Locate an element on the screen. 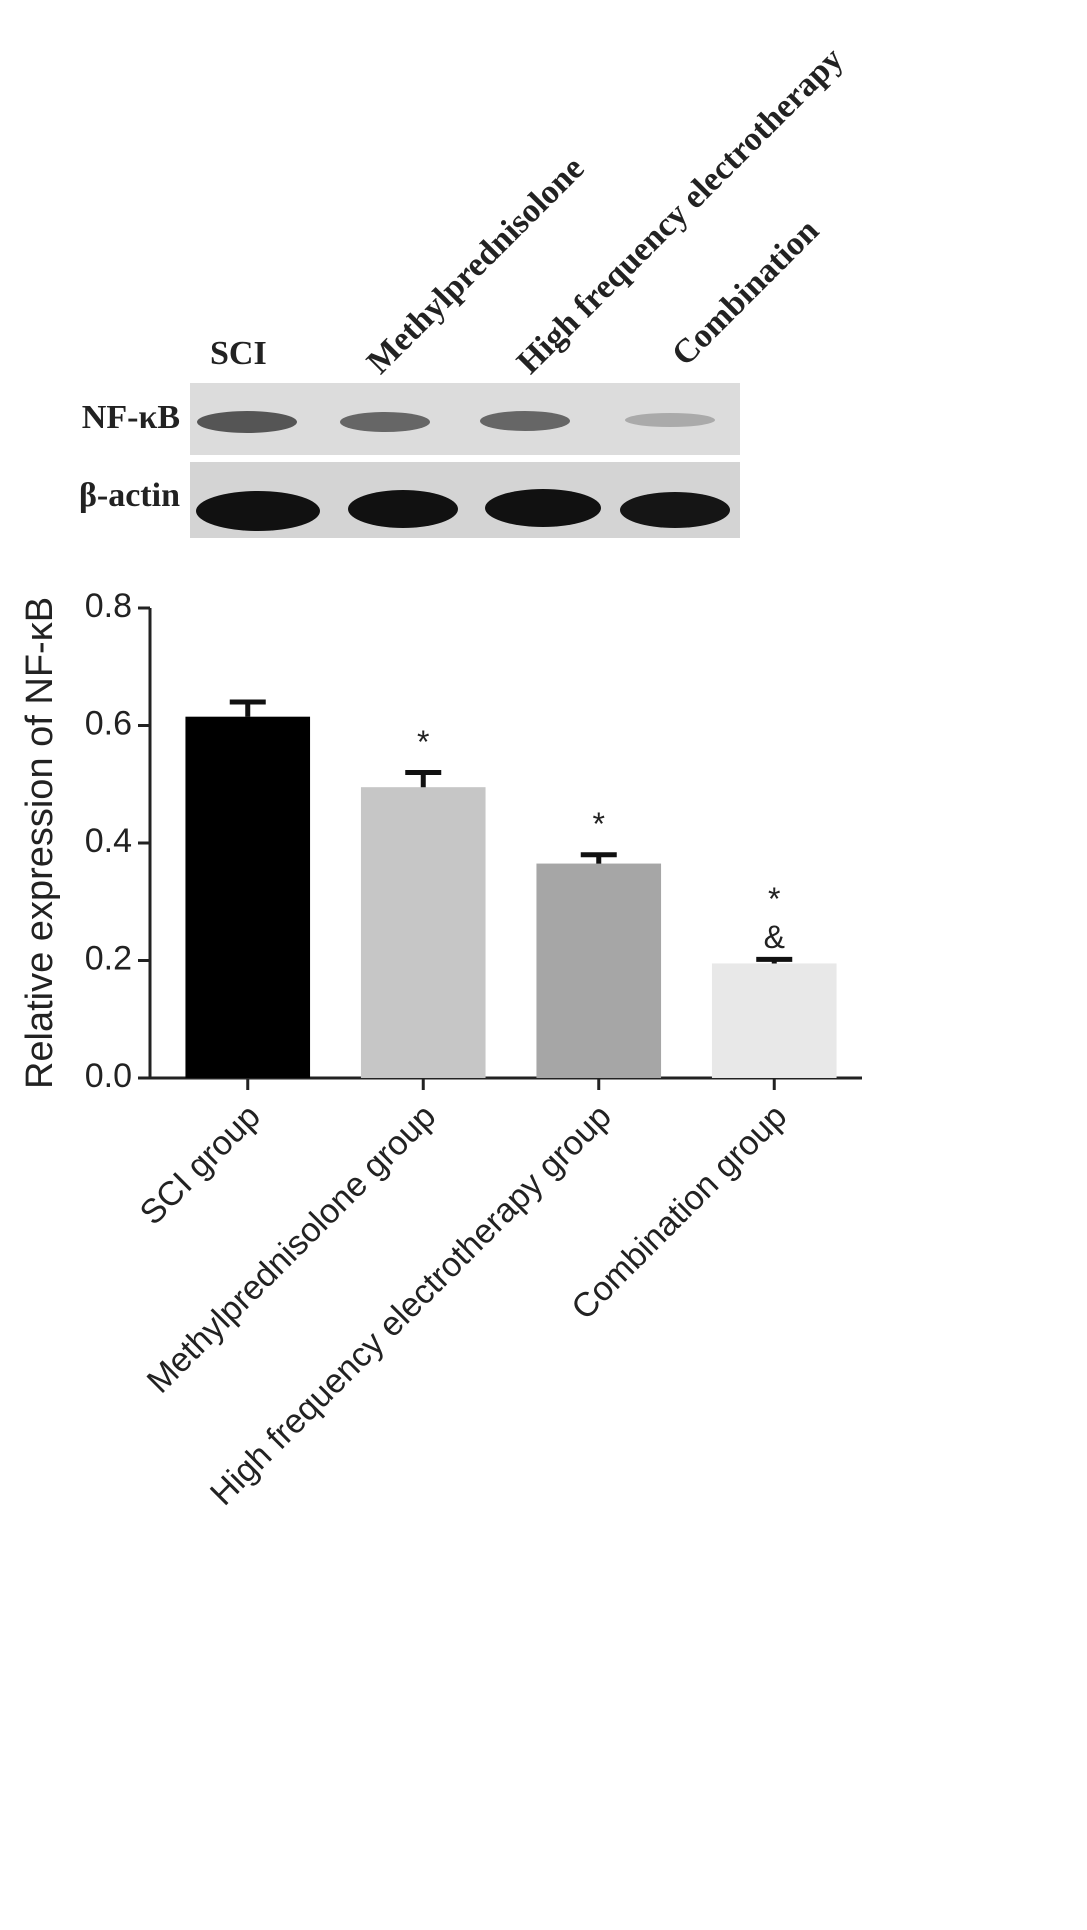 This screenshot has height=1930, width=1087. blot-lane-label: SCI is located at coordinates (238, 353).